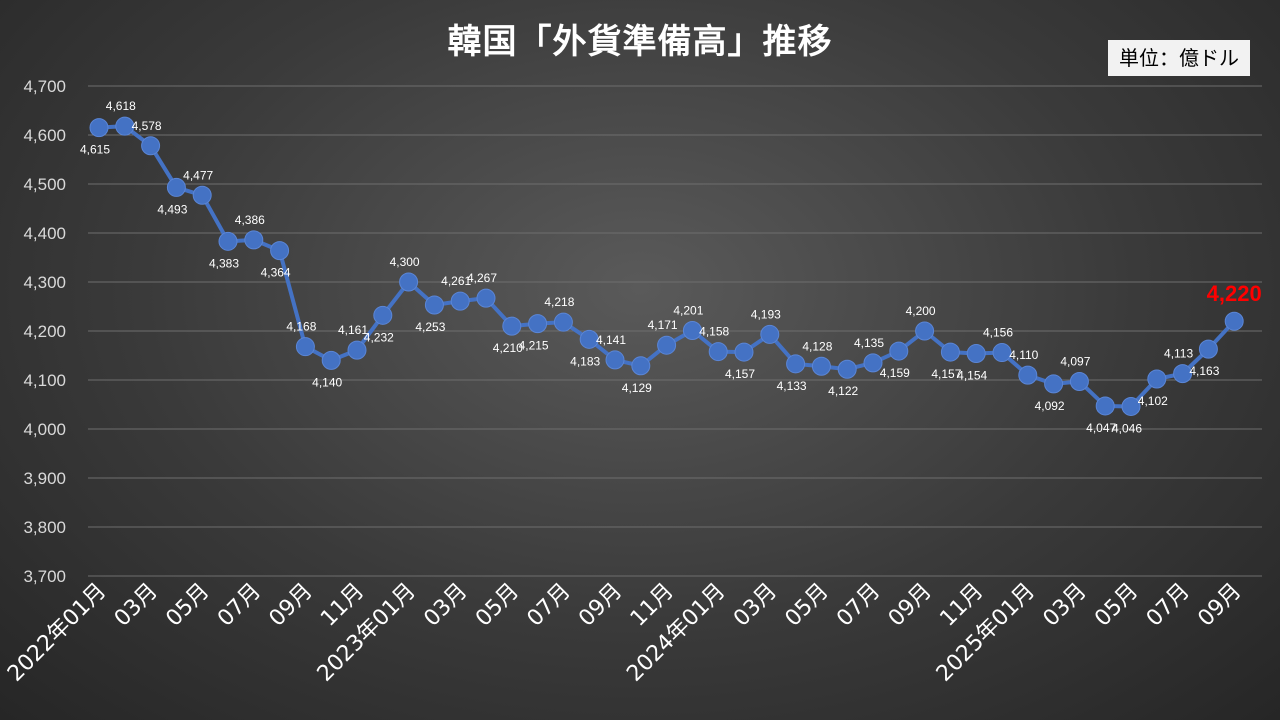 This screenshot has width=1280, height=720. What do you see at coordinates (1127, 428) in the screenshot?
I see `data-label: 4,046` at bounding box center [1127, 428].